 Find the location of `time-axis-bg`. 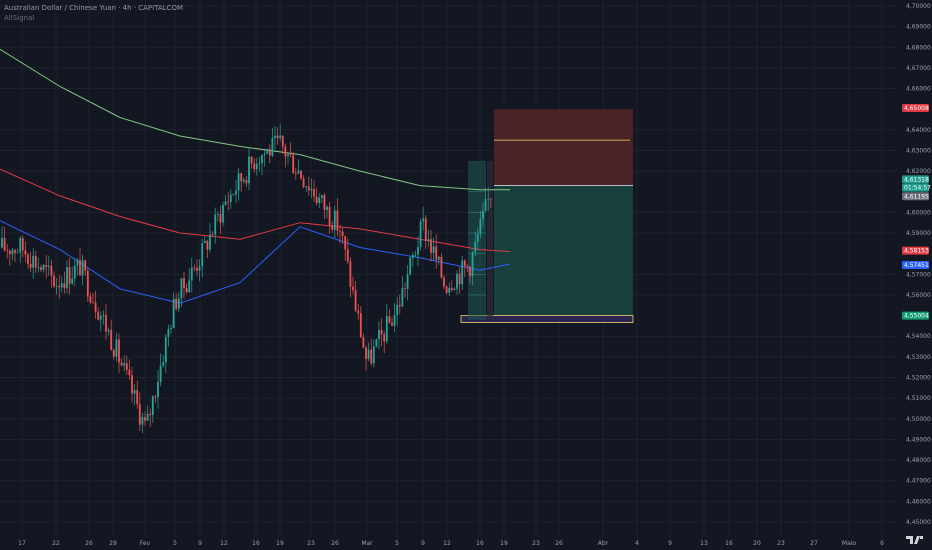

time-axis-bg is located at coordinates (448, 543).